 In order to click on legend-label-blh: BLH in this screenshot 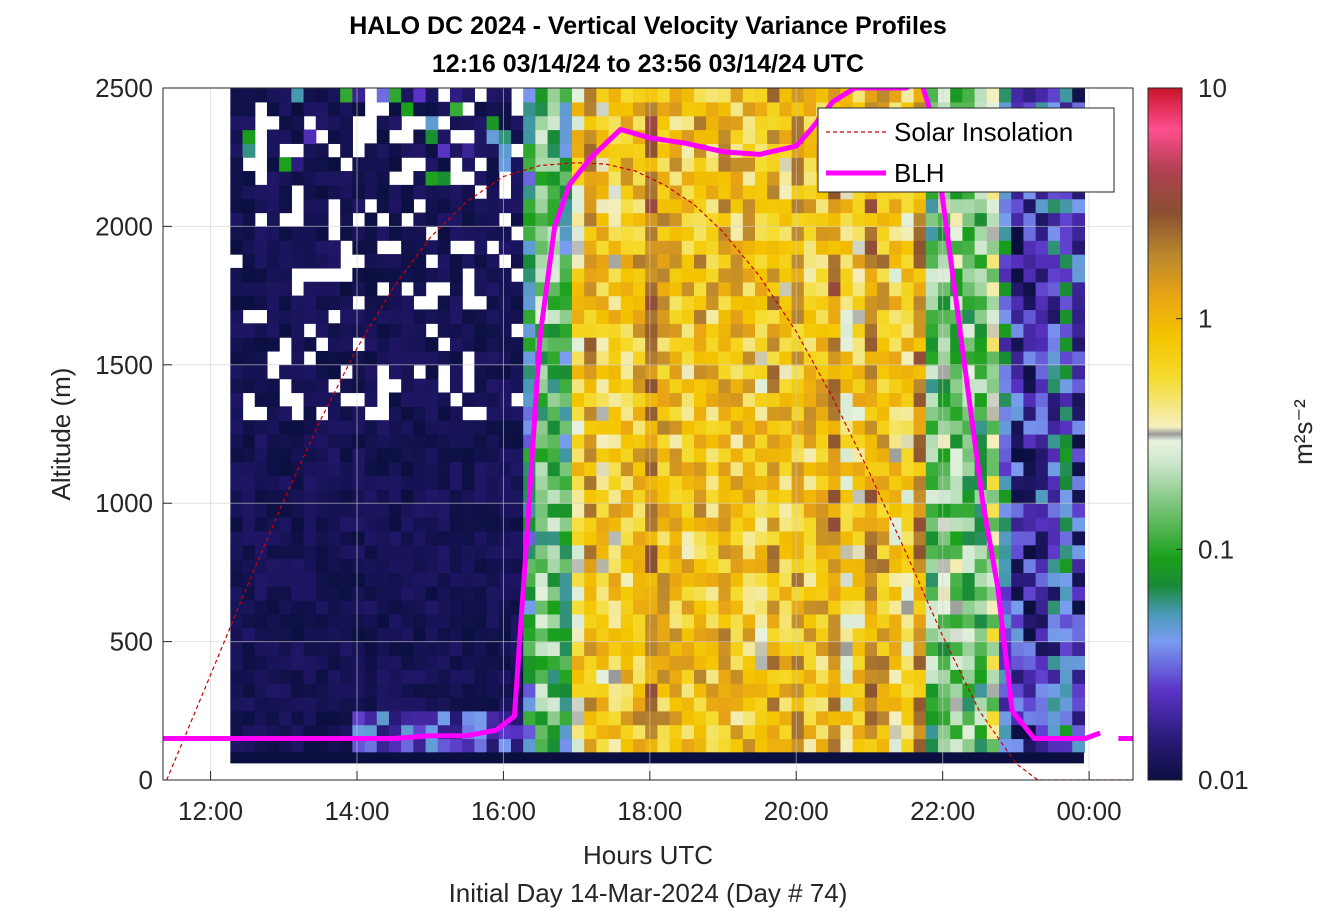, I will do `click(919, 173)`.